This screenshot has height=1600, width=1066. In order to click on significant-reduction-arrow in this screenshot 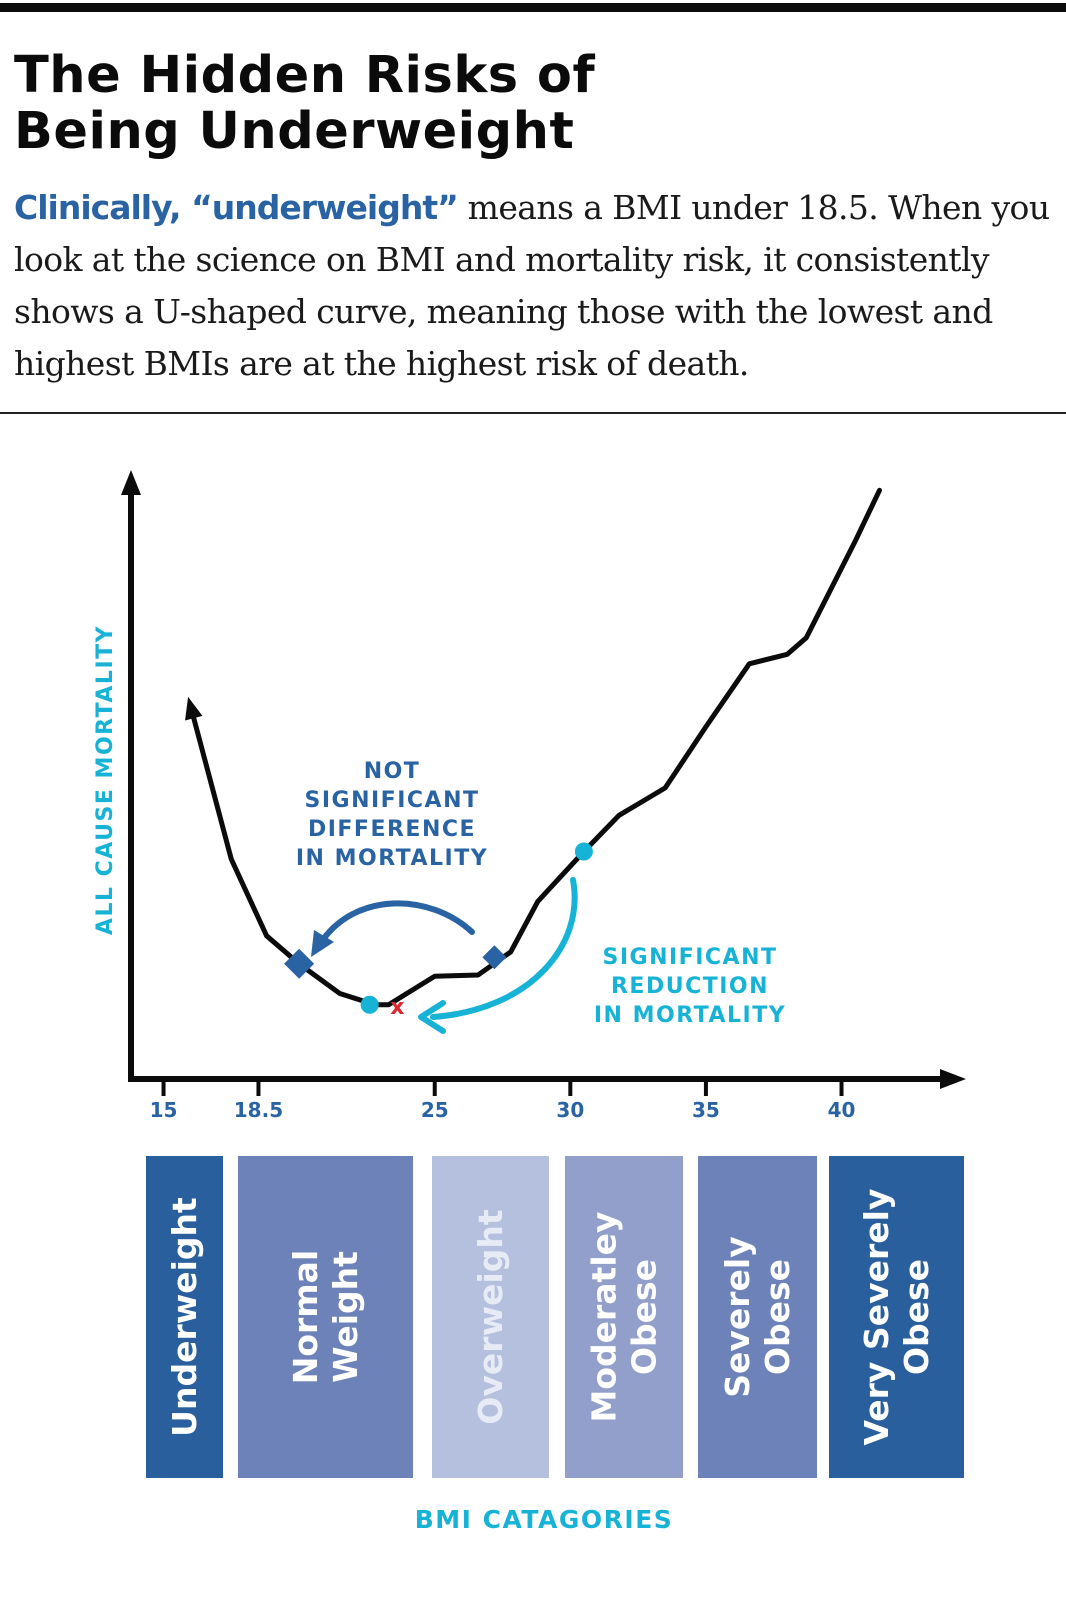, I will do `click(504, 948)`.